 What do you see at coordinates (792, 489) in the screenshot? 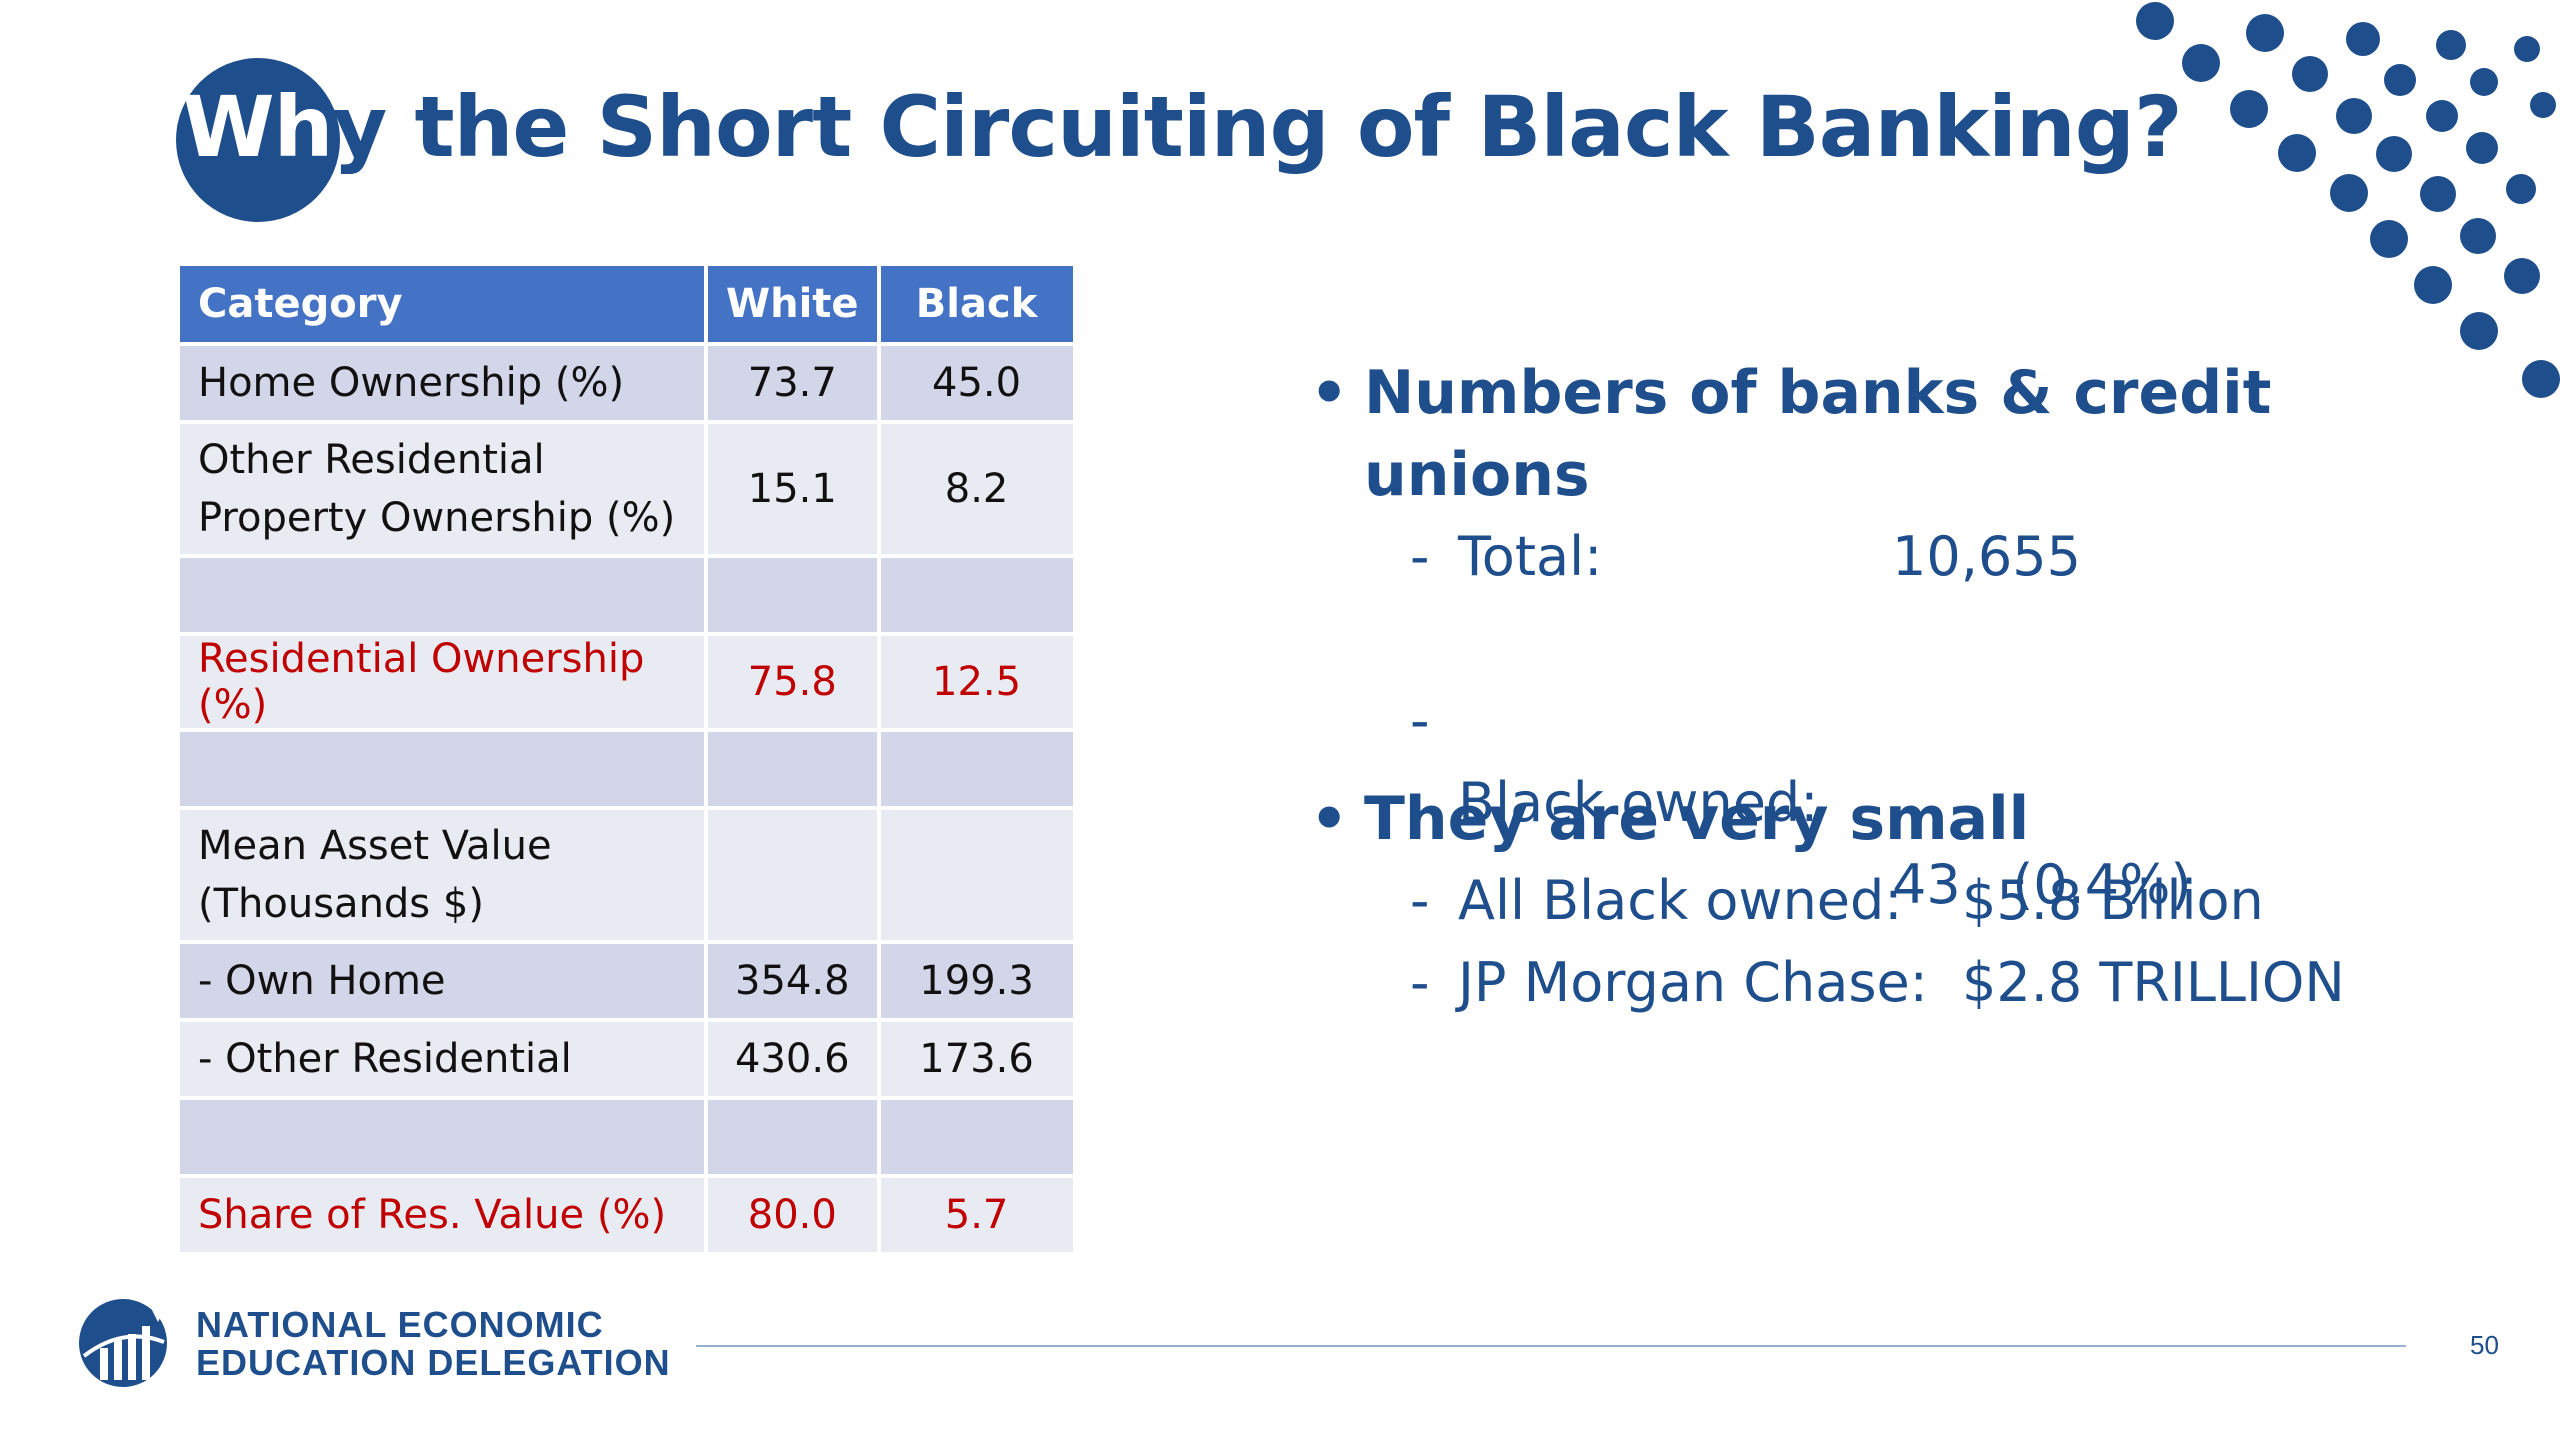
I see `cell-white: 15.1` at bounding box center [792, 489].